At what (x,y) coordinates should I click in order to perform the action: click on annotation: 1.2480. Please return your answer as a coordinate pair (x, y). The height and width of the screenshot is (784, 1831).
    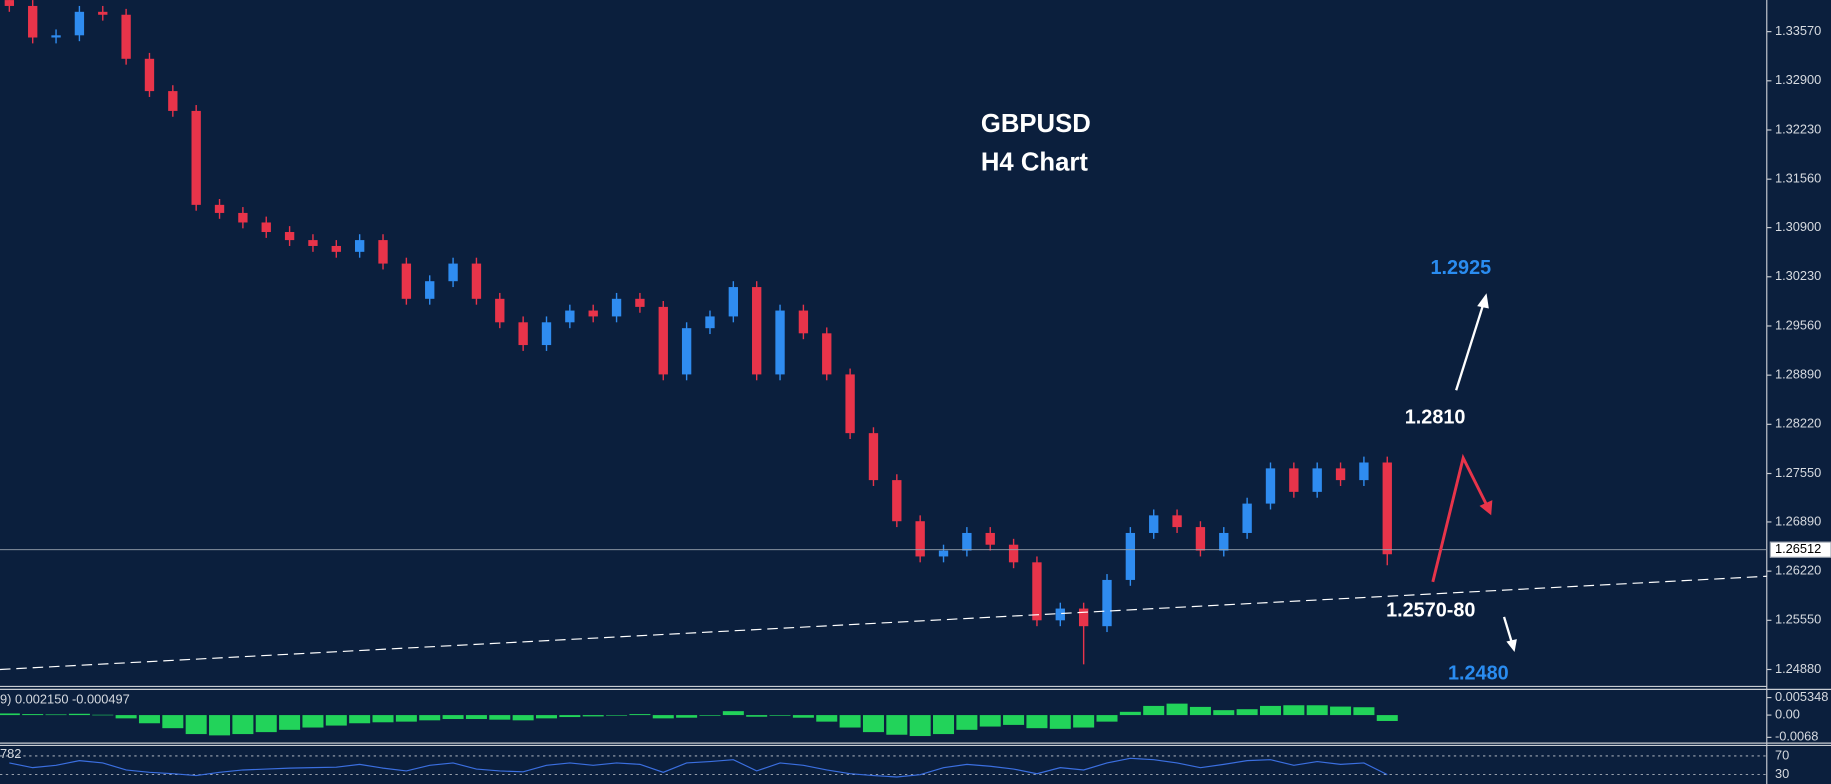
    Looking at the image, I should click on (1478, 673).